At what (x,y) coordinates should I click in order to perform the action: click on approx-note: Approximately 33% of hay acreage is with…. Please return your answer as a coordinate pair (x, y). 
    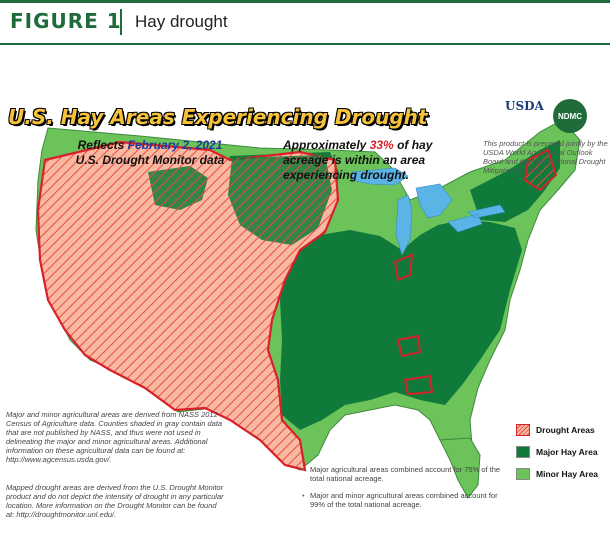
    Looking at the image, I should click on (378, 160).